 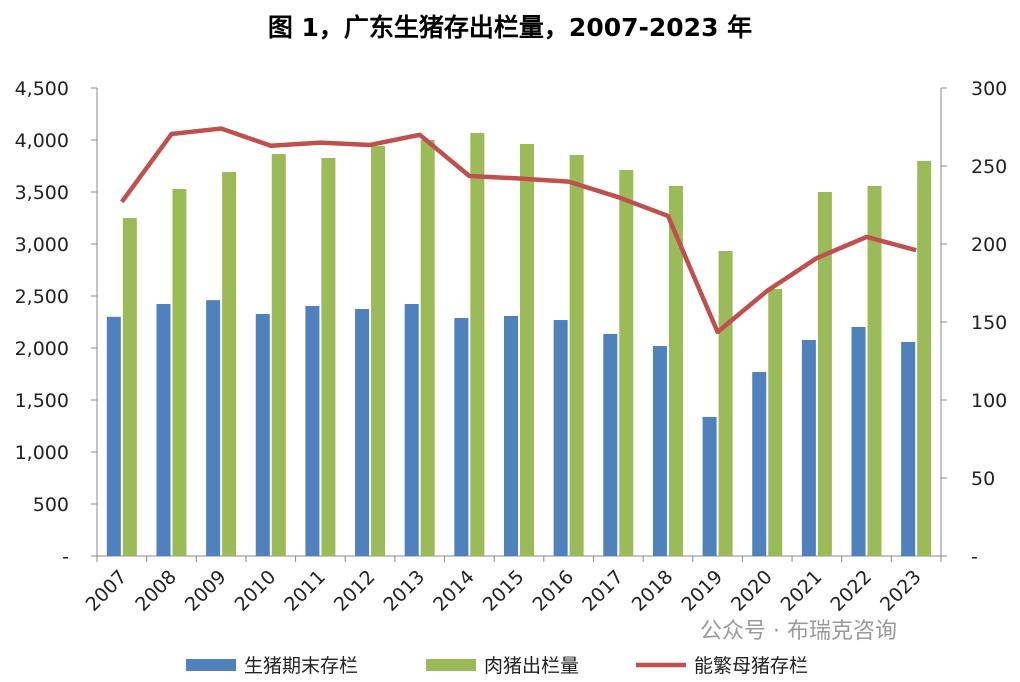 I want to click on x-tick-label: 2023, so click(x=901, y=591).